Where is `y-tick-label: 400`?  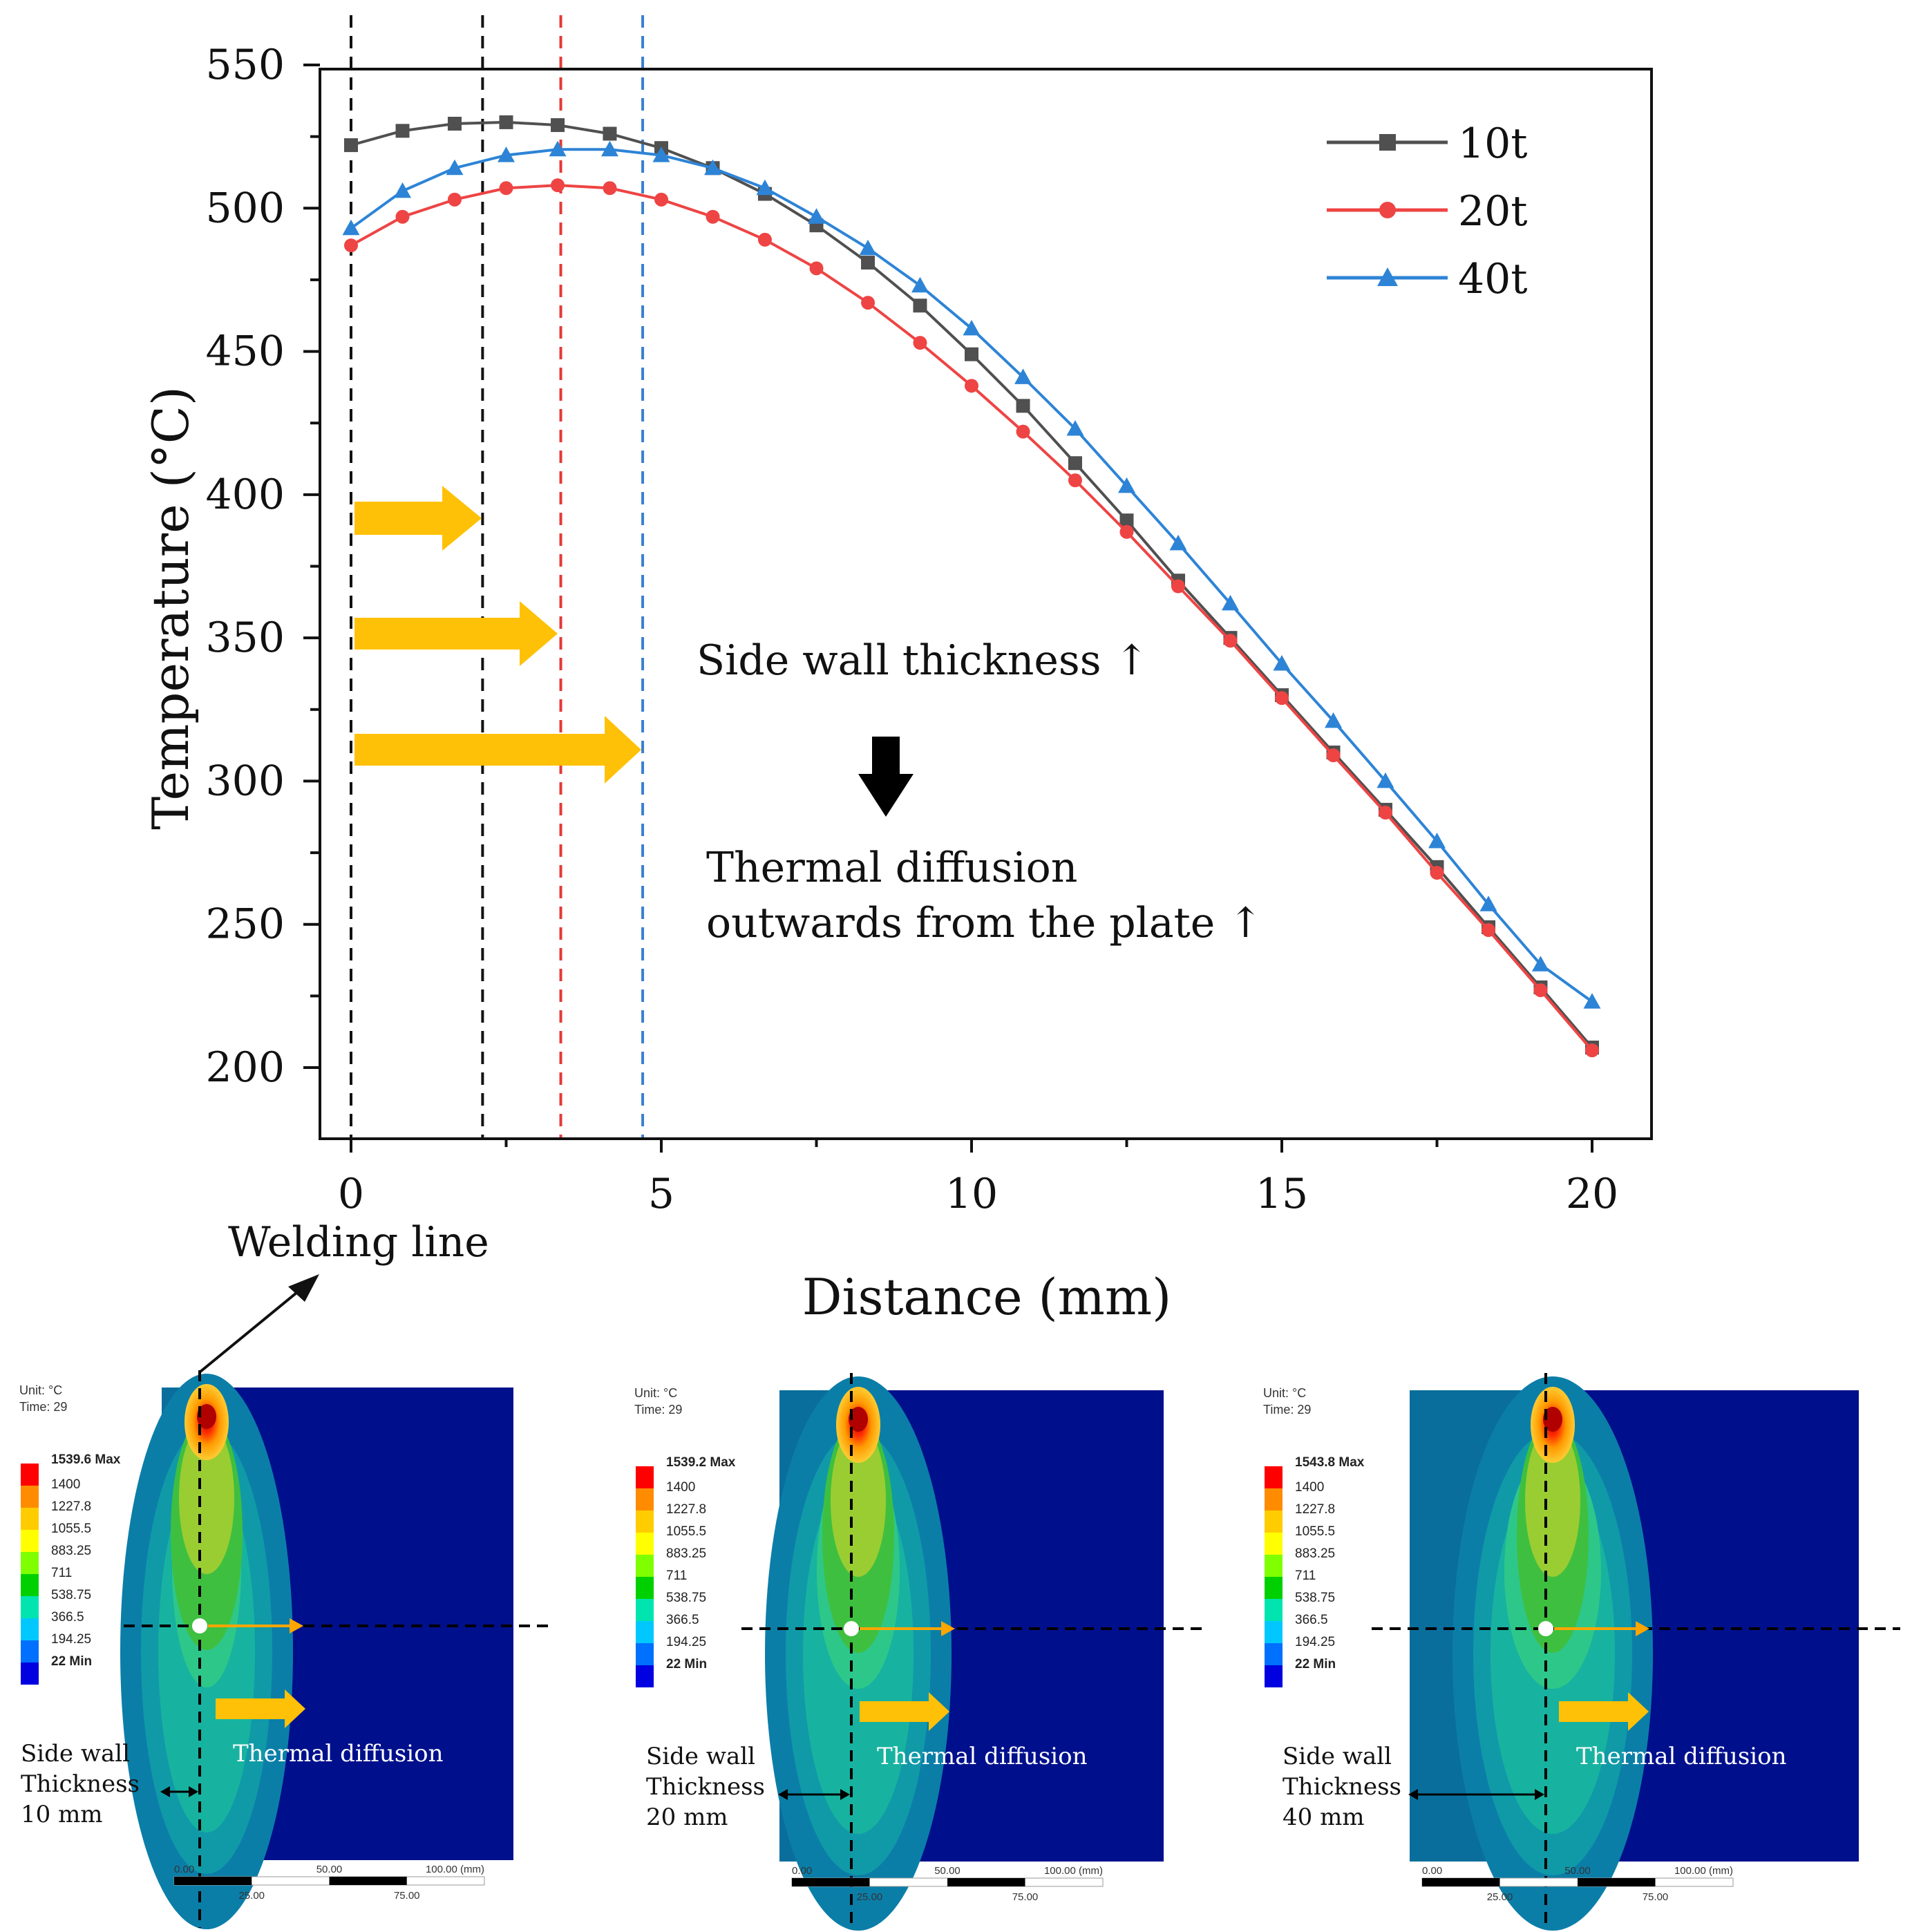 y-tick-label: 400 is located at coordinates (245, 495).